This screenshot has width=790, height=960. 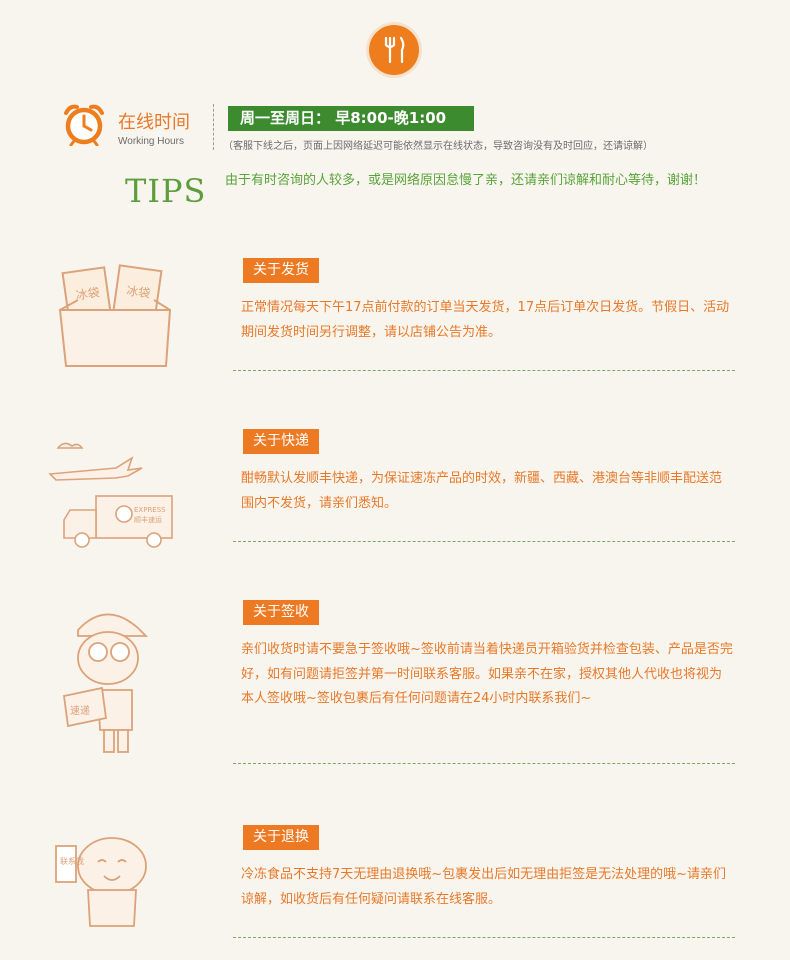 What do you see at coordinates (281, 612) in the screenshot?
I see `section-title-signing: 关于签收` at bounding box center [281, 612].